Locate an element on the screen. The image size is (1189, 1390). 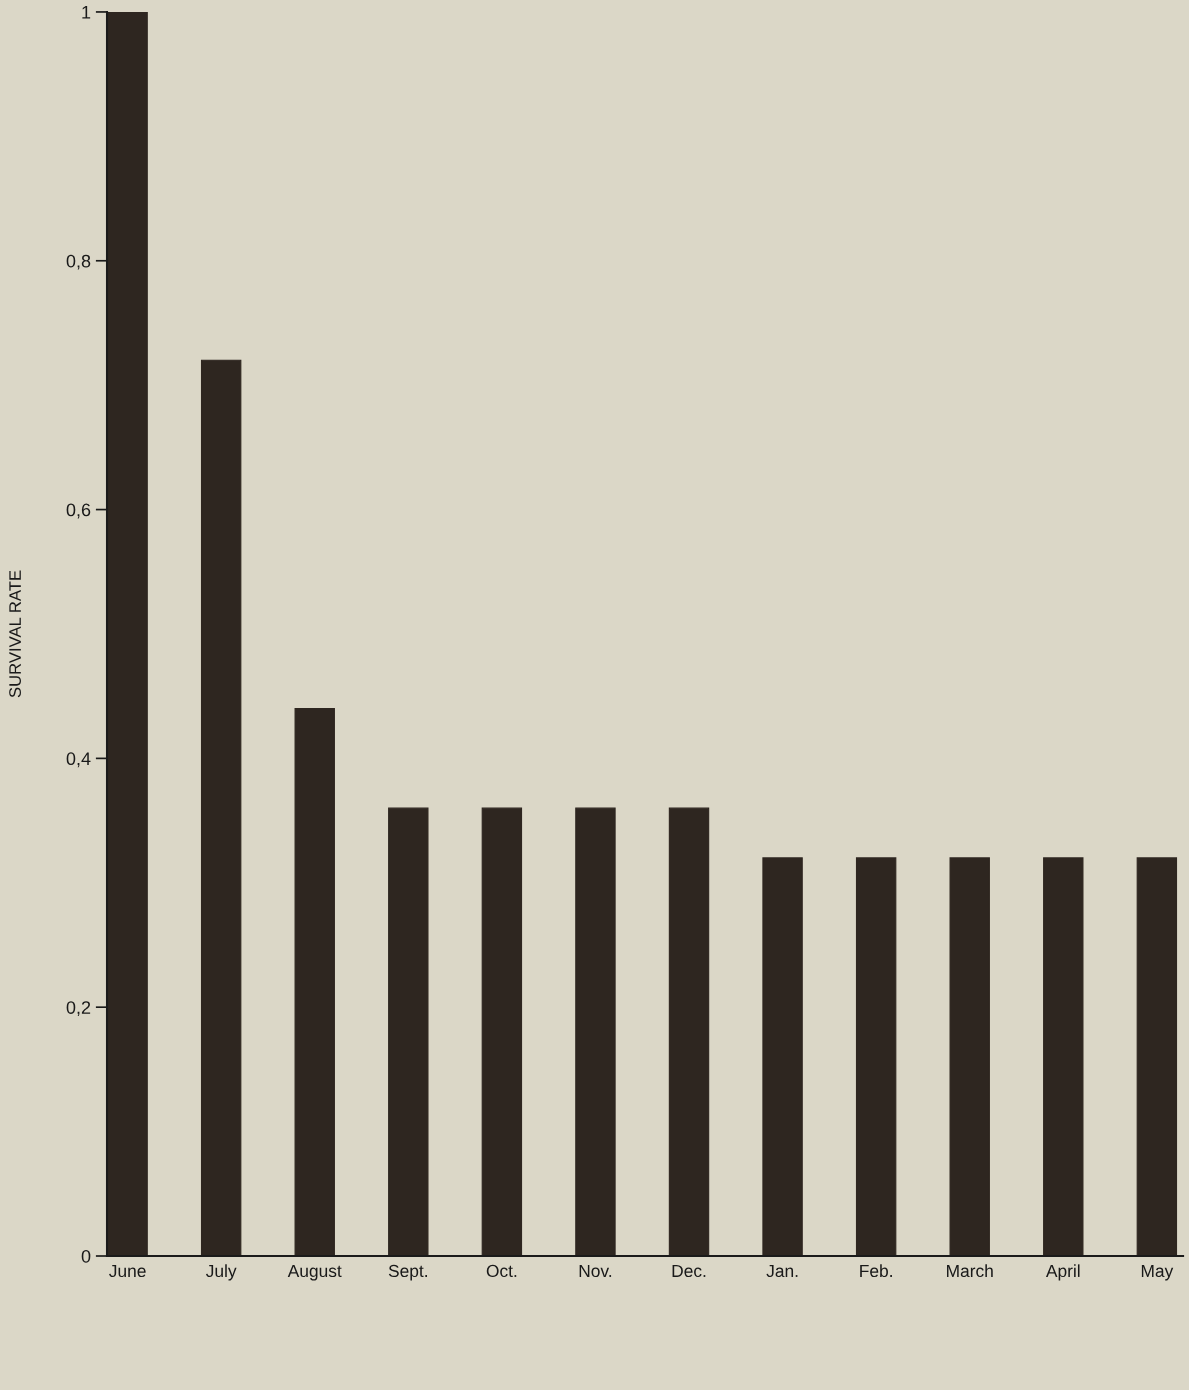
x-tick-label: August is located at coordinates (314, 1272).